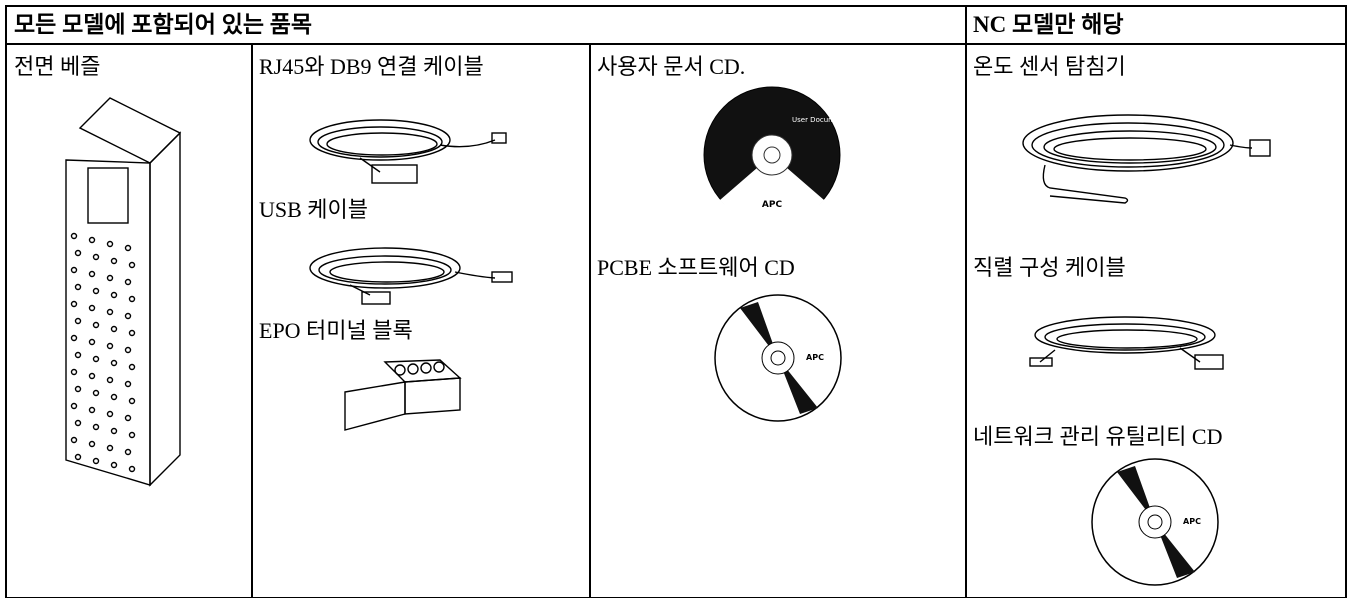 This screenshot has height=598, width=1351. What do you see at coordinates (696, 267) in the screenshot?
I see `item-label: PCBE 소프트웨어 CD` at bounding box center [696, 267].